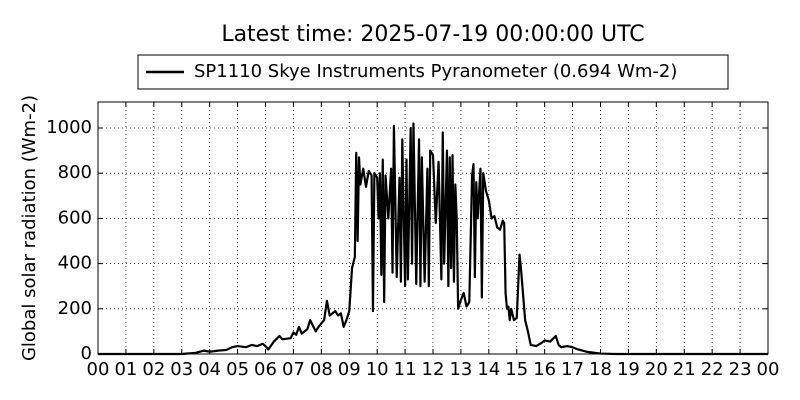  What do you see at coordinates (572, 369) in the screenshot?
I see `x-tick-label: 17` at bounding box center [572, 369].